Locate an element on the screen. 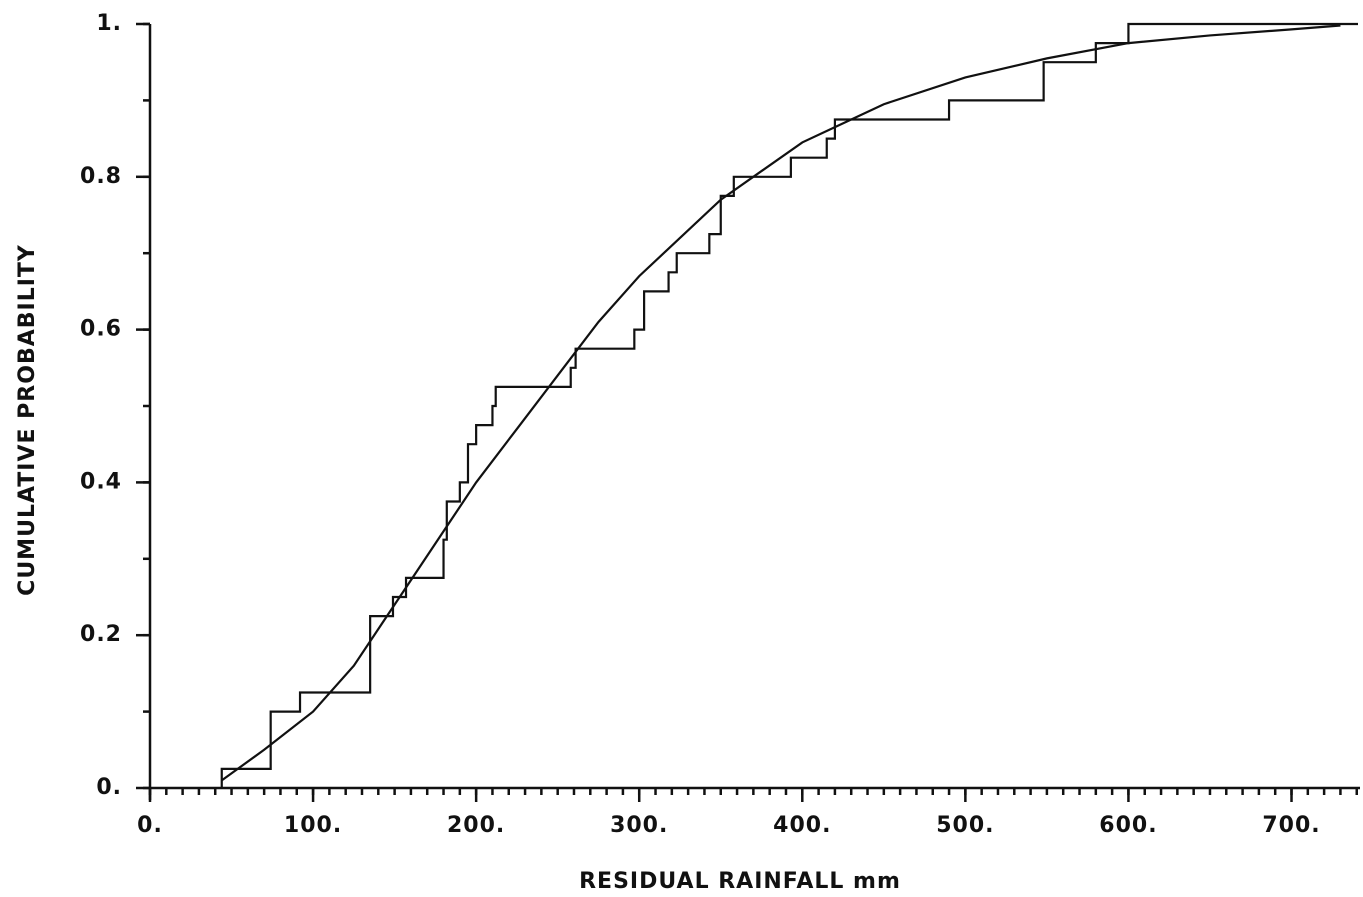  y-tick-label: 0. is located at coordinates (109, 787).